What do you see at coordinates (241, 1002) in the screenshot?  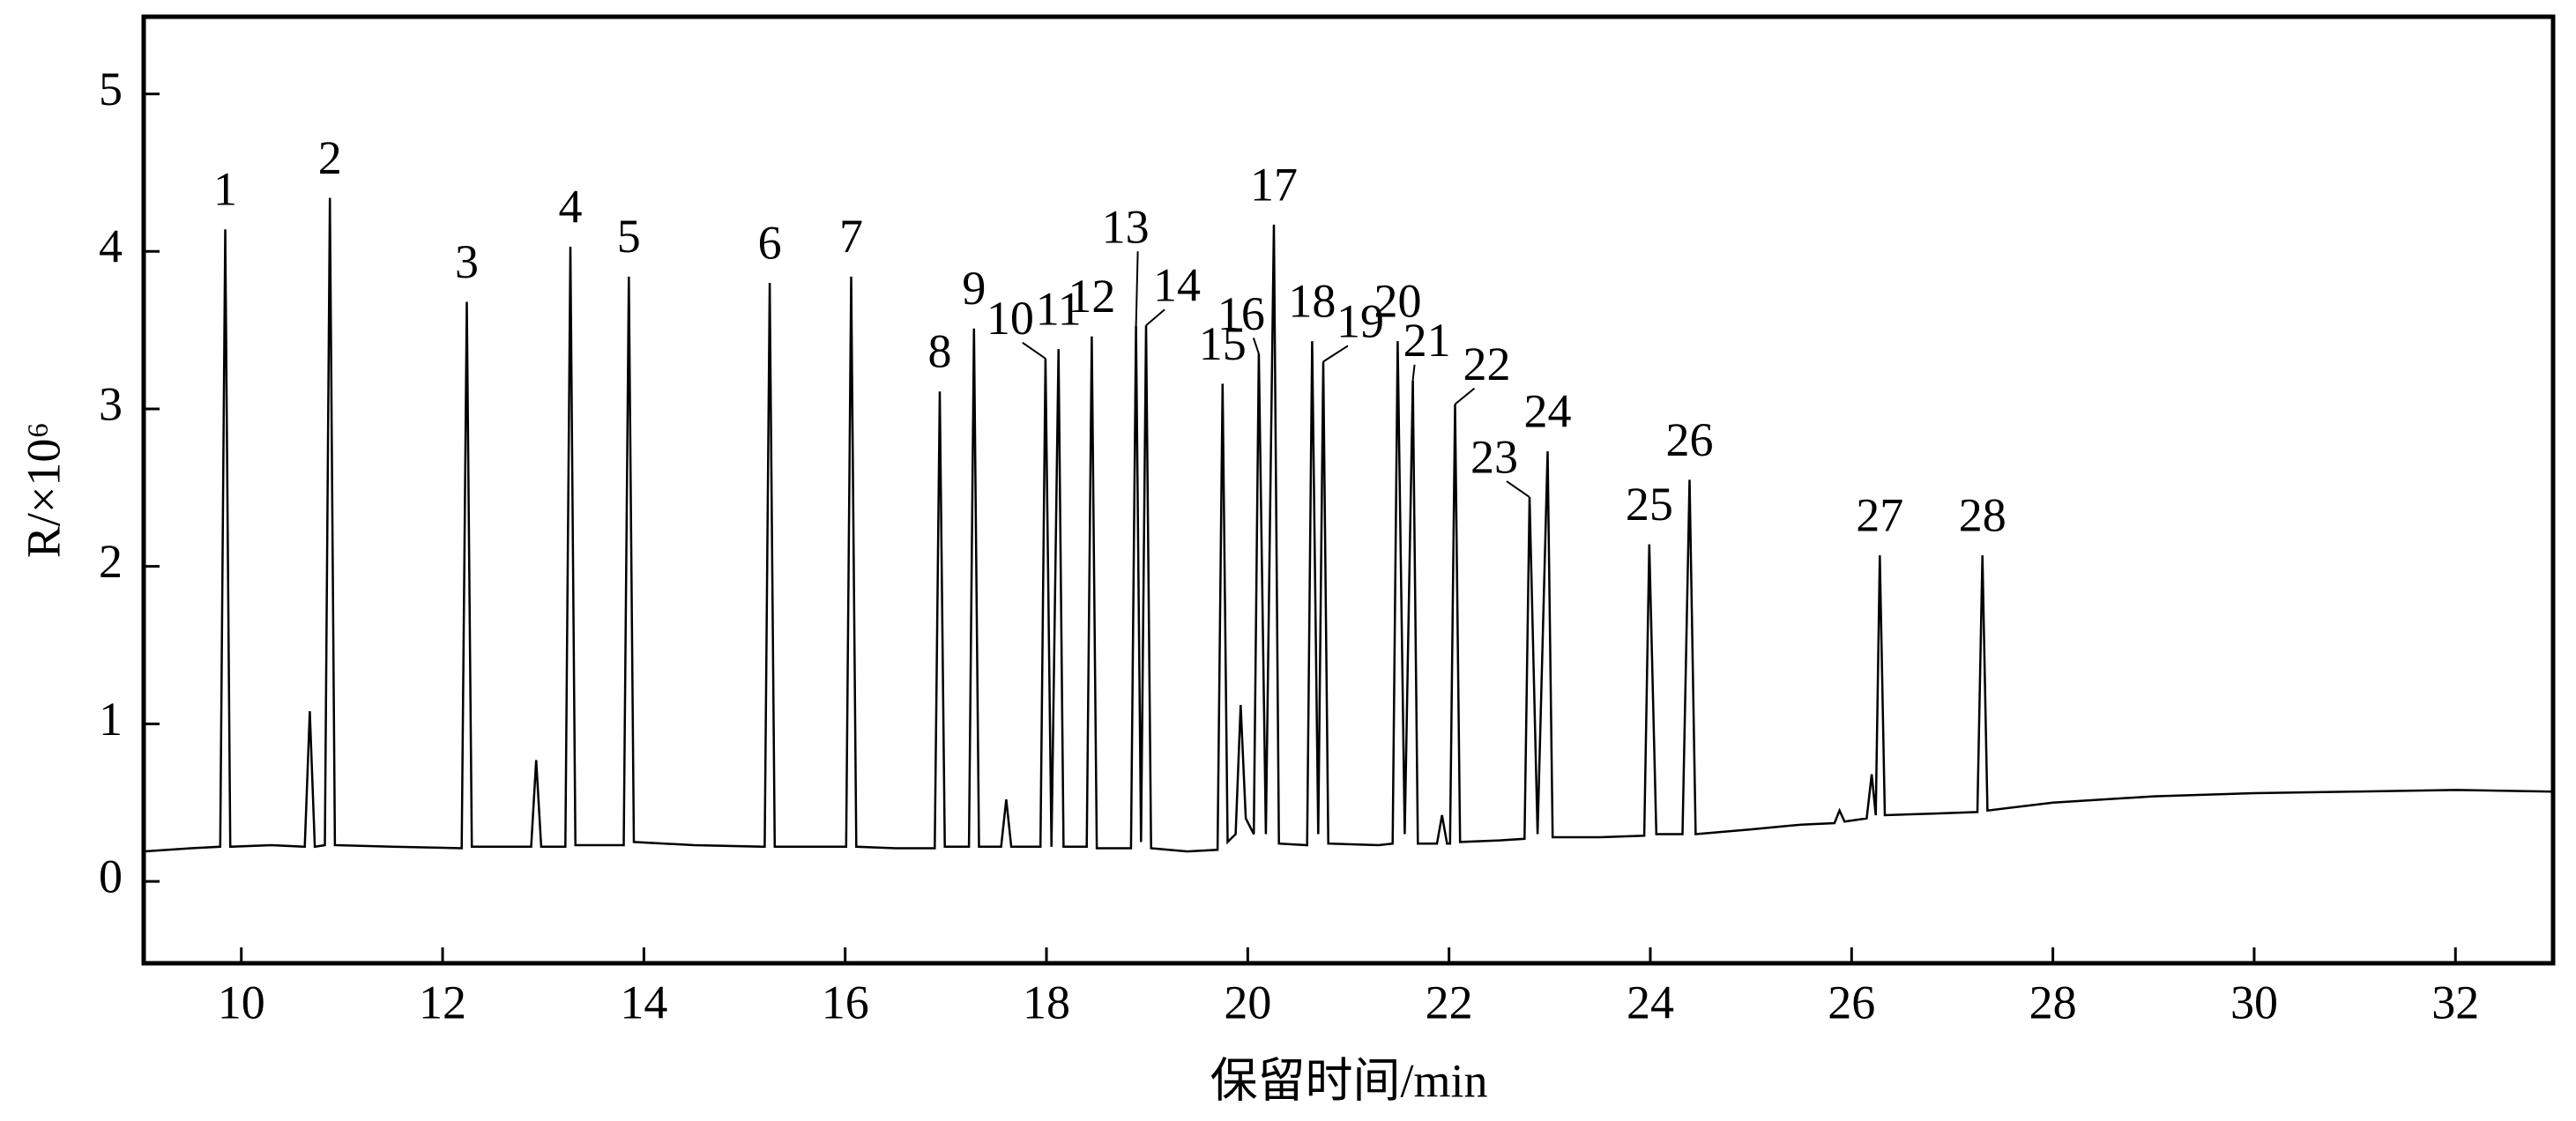 I see `x-tick-label: 10` at bounding box center [241, 1002].